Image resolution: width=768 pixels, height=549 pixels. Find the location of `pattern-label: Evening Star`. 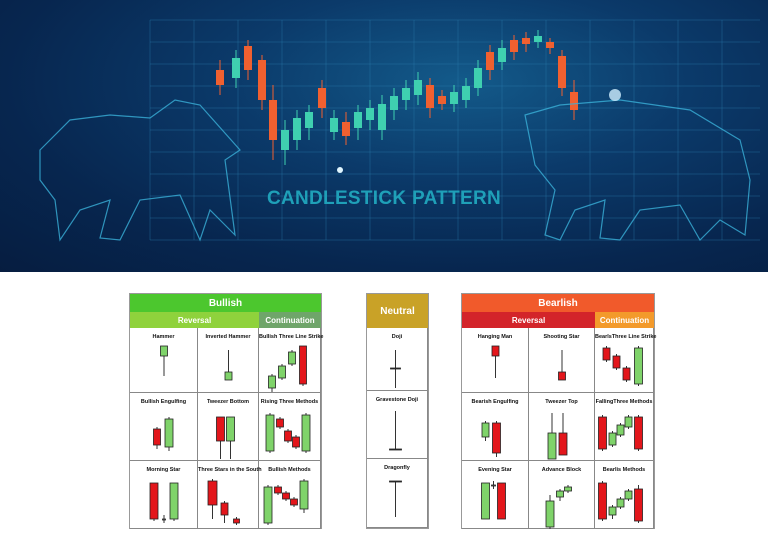

pattern-label: Evening Star is located at coordinates (495, 470).